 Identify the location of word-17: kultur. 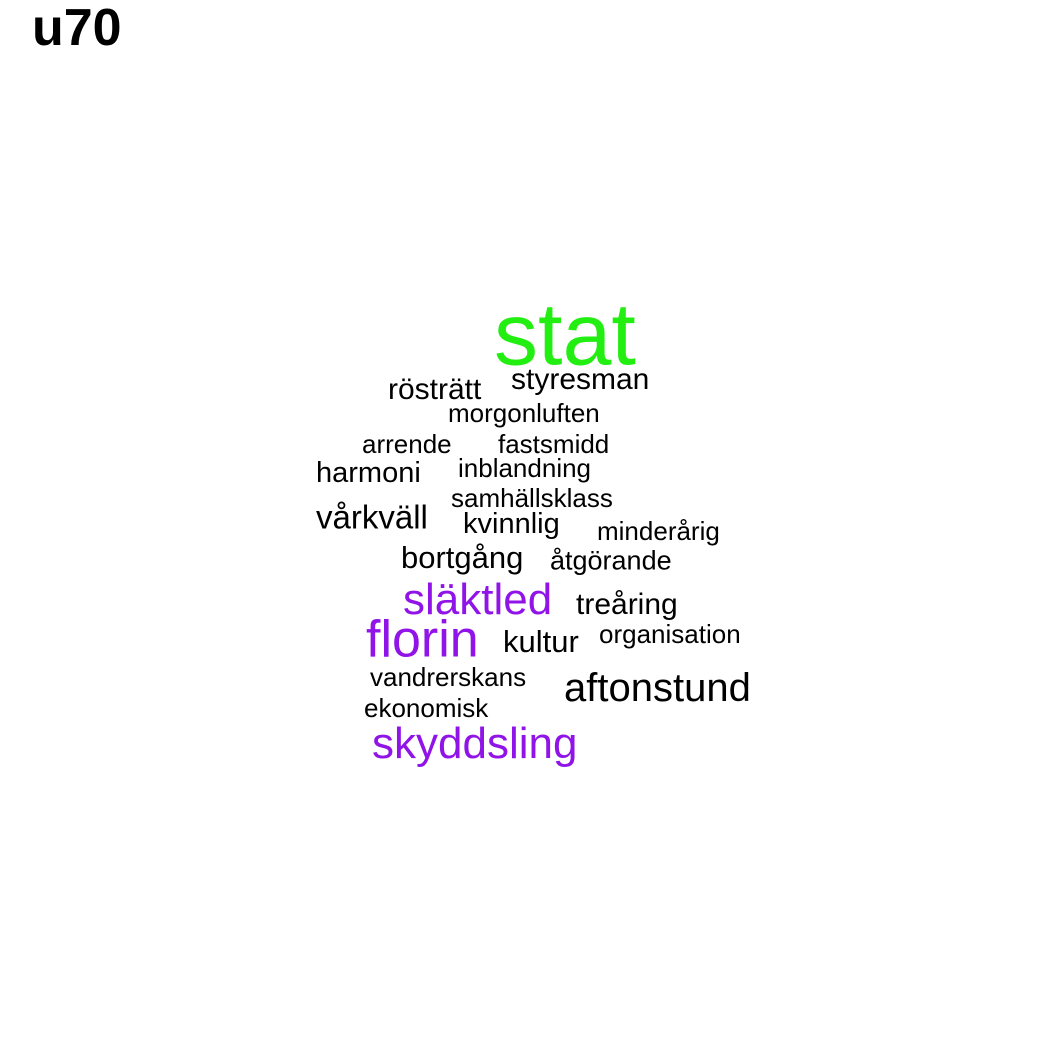
(541, 642).